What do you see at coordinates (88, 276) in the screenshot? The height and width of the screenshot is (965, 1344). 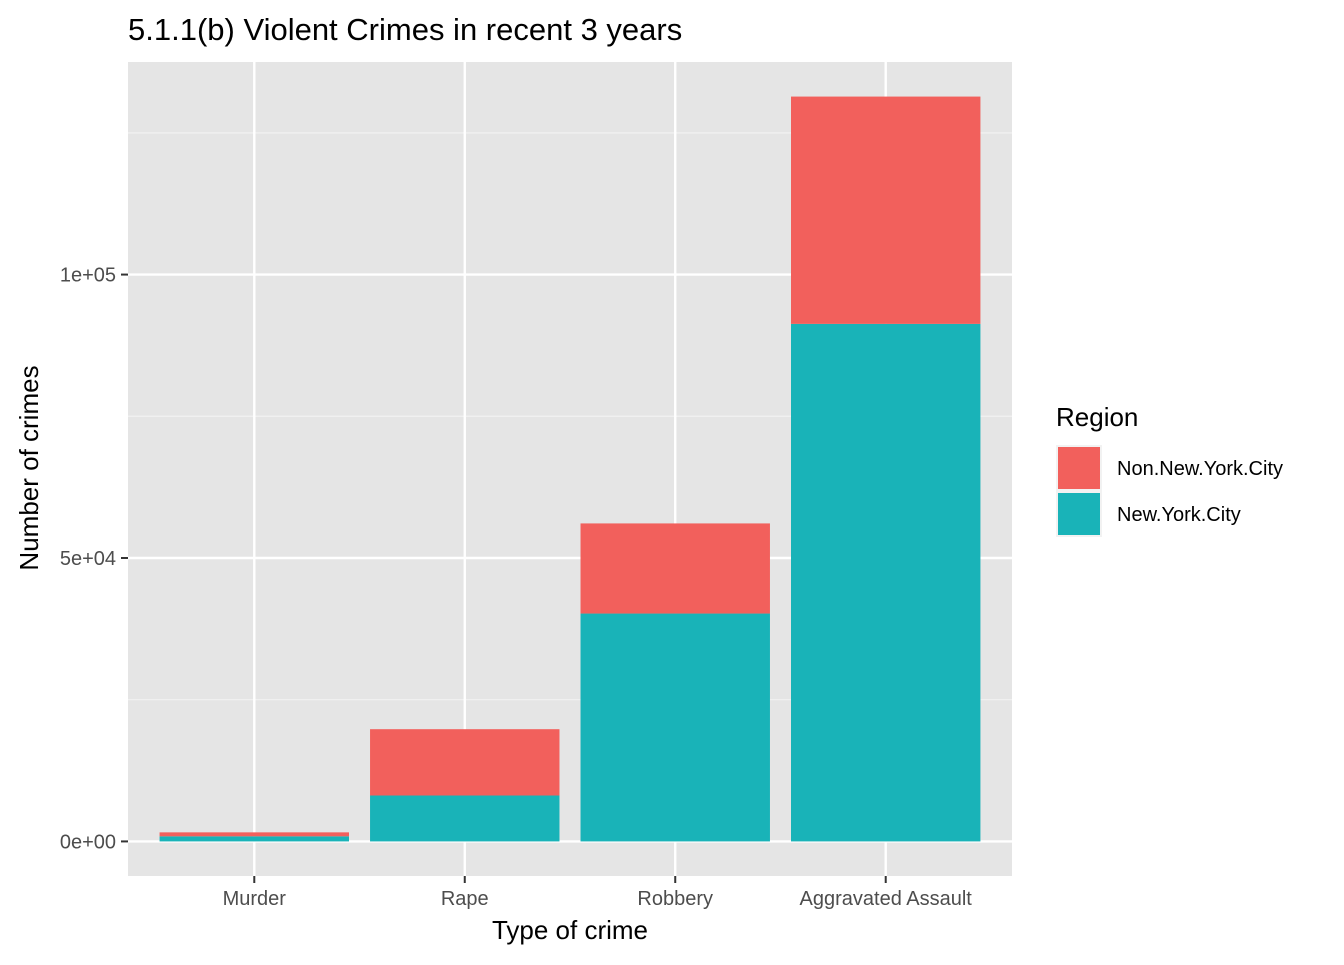 I see `y-tick-label: 1e+05` at bounding box center [88, 276].